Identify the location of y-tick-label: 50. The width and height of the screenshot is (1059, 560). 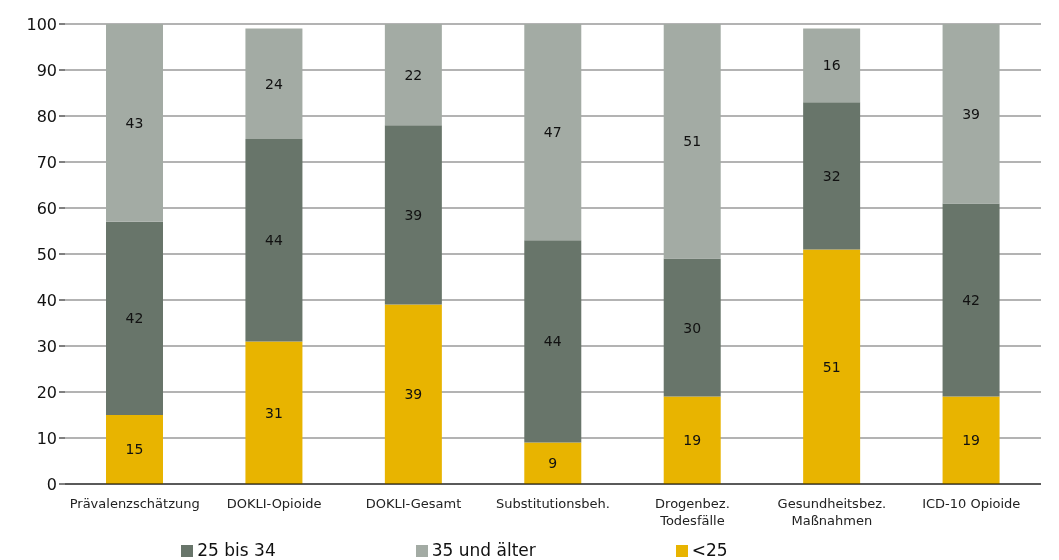
(46, 254).